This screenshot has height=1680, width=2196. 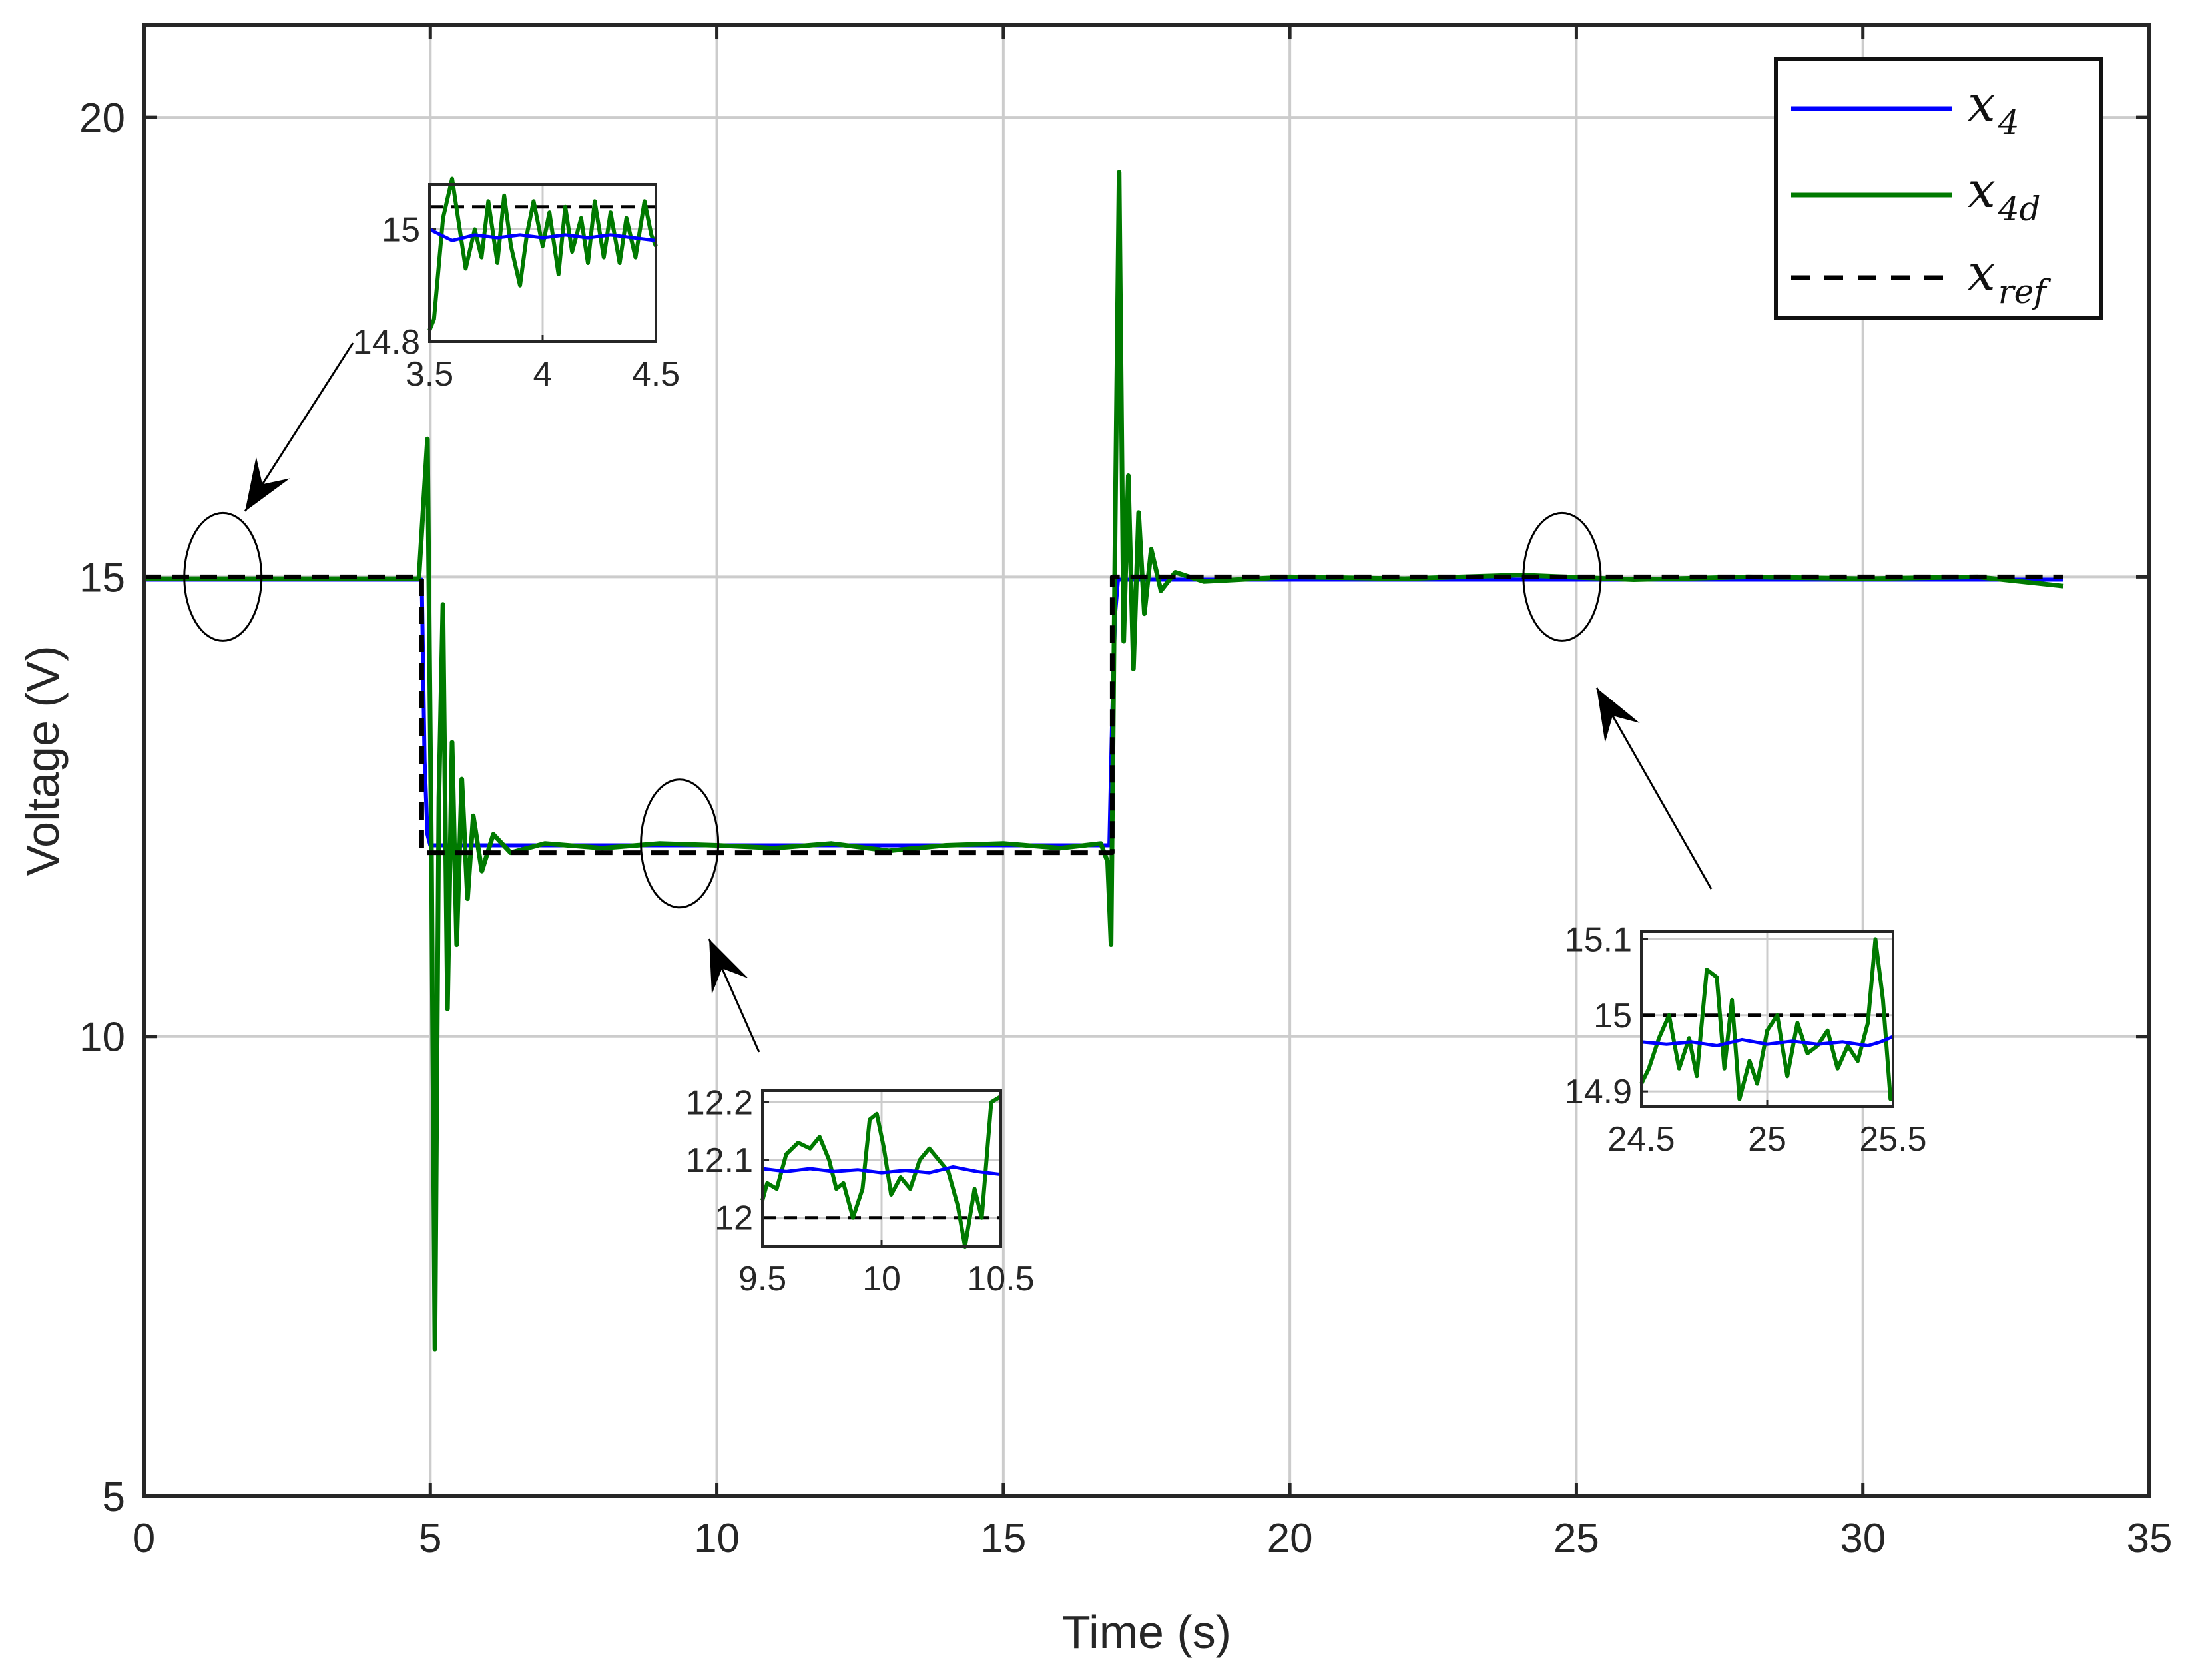 I want to click on inset-y-tick-label: 12.2, so click(x=719, y=1102).